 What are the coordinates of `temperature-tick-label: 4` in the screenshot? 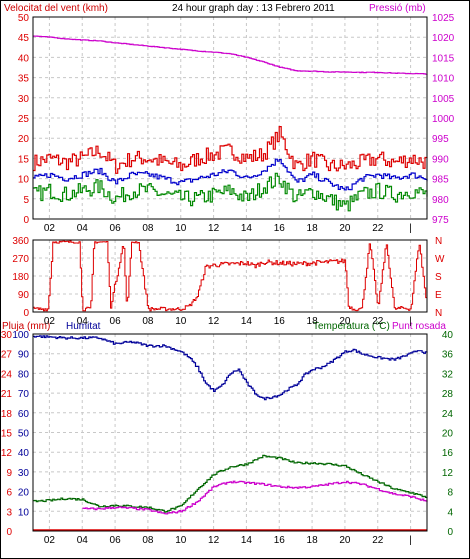 It's located at (450, 512).